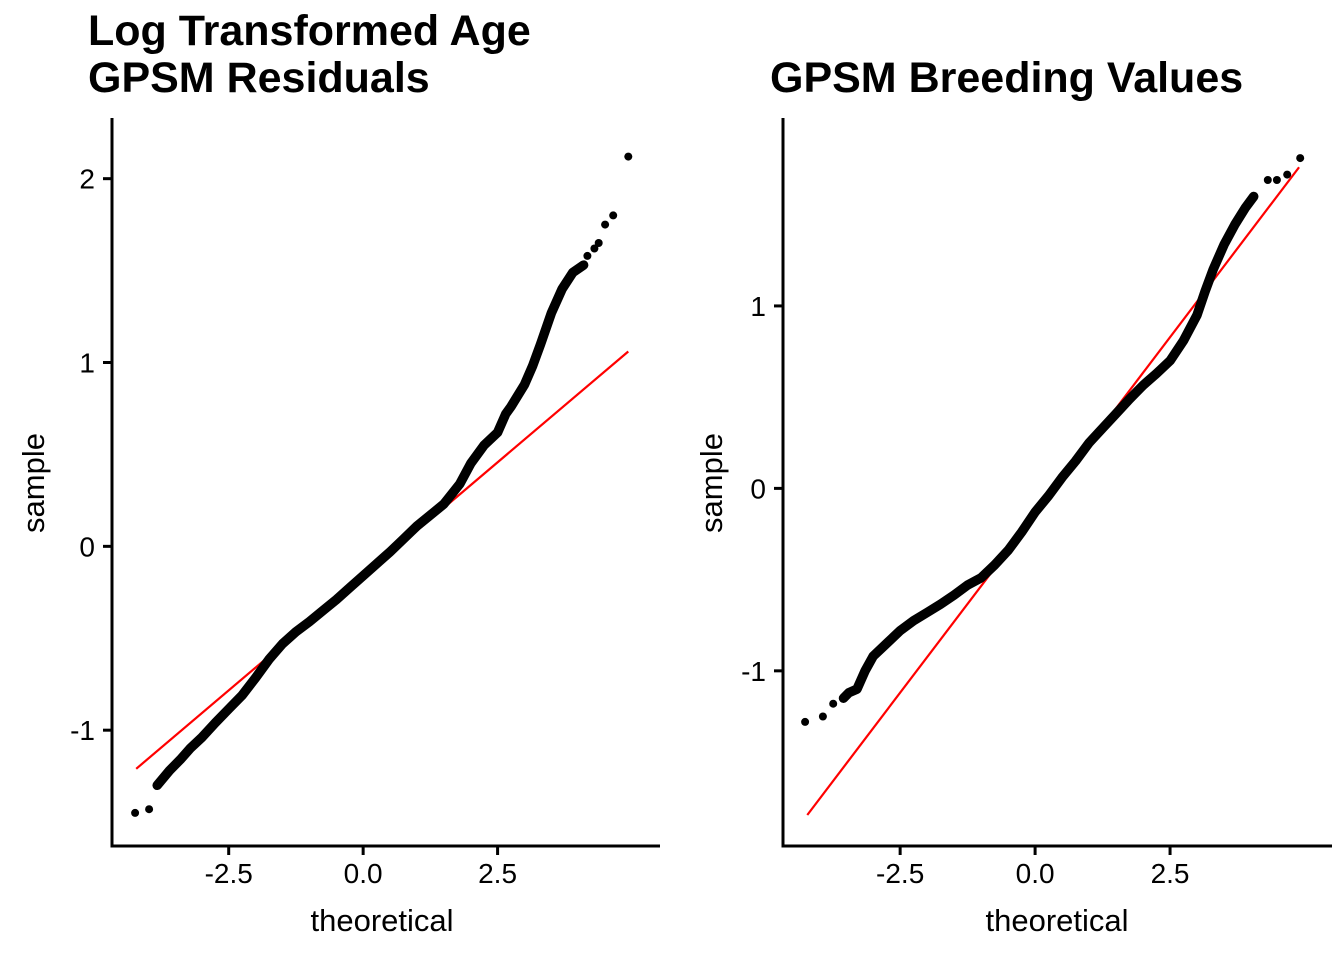  I want to click on x-axis-title-right: theoretical, so click(1057, 920).